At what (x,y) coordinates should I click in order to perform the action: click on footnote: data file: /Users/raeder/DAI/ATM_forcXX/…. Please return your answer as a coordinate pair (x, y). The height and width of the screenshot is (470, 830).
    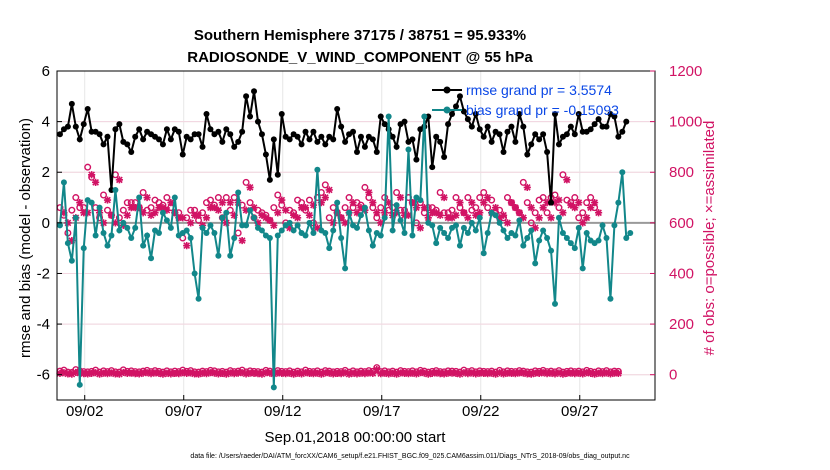
    Looking at the image, I should click on (410, 456).